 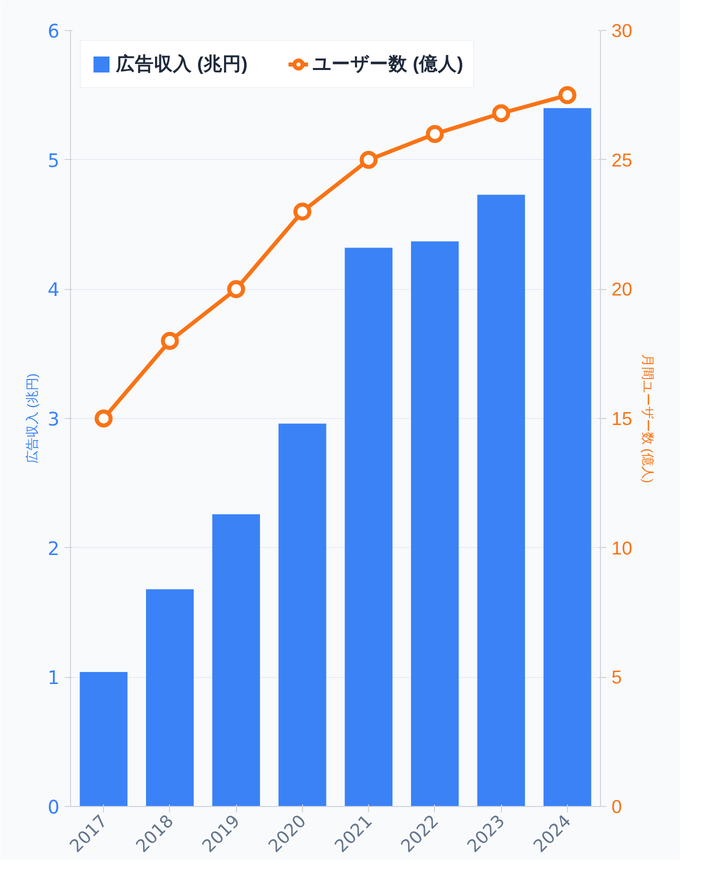 I want to click on y2-tick-label: 25, so click(x=622, y=159).